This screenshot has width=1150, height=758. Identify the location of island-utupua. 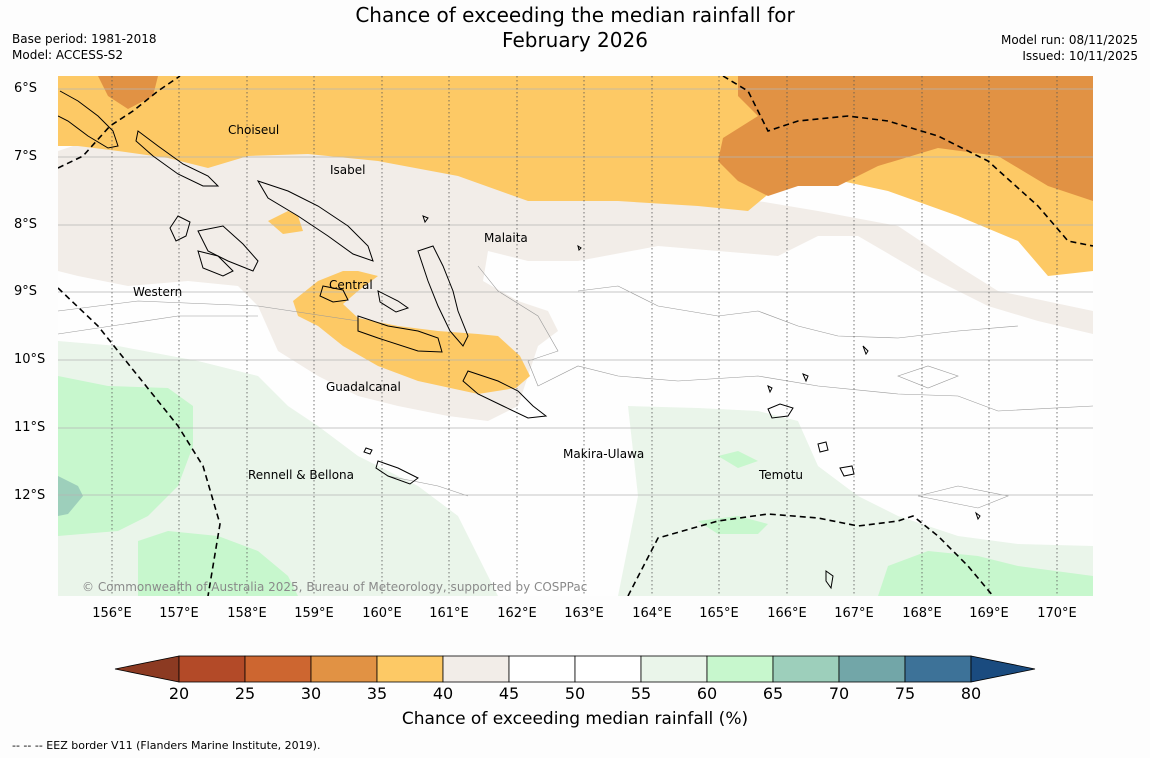
(823, 447).